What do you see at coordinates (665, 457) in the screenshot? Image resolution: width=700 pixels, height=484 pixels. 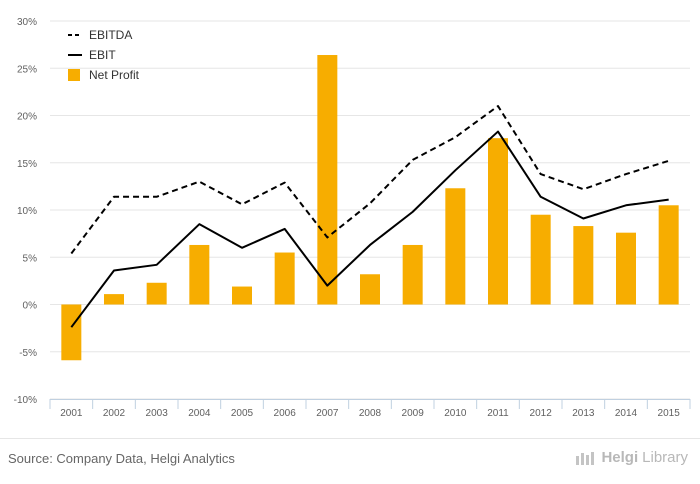 I see `brand-name-suffix: Library` at bounding box center [665, 457].